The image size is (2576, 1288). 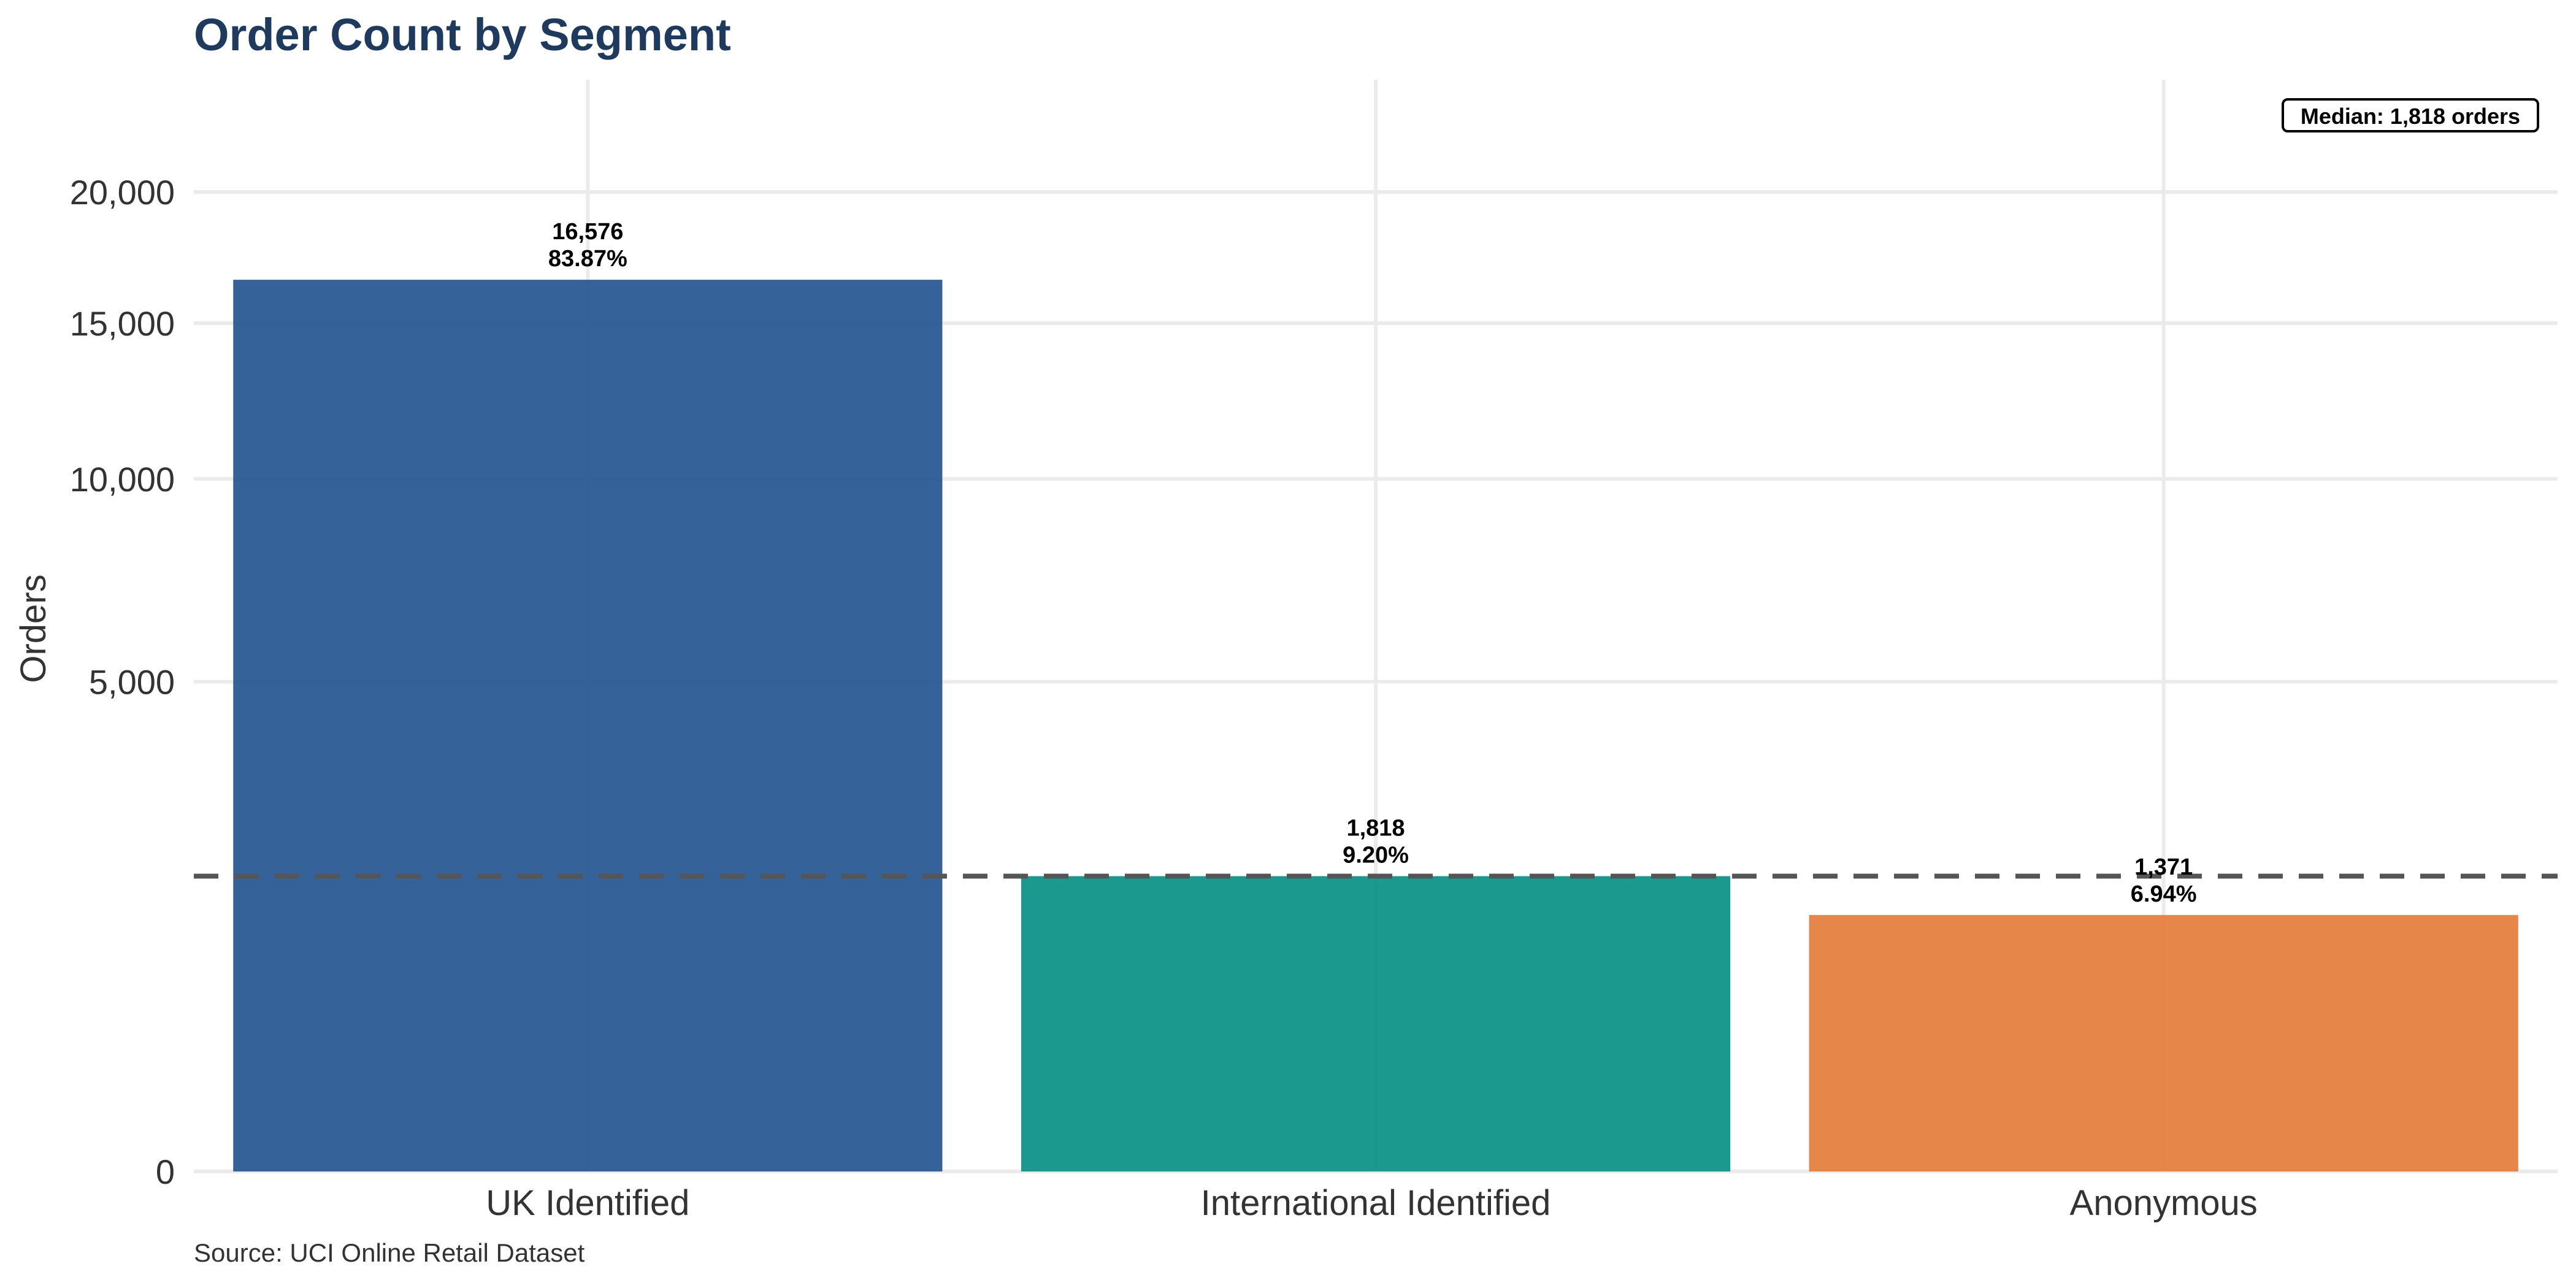 What do you see at coordinates (2163, 1042) in the screenshot?
I see `bar-anonymous` at bounding box center [2163, 1042].